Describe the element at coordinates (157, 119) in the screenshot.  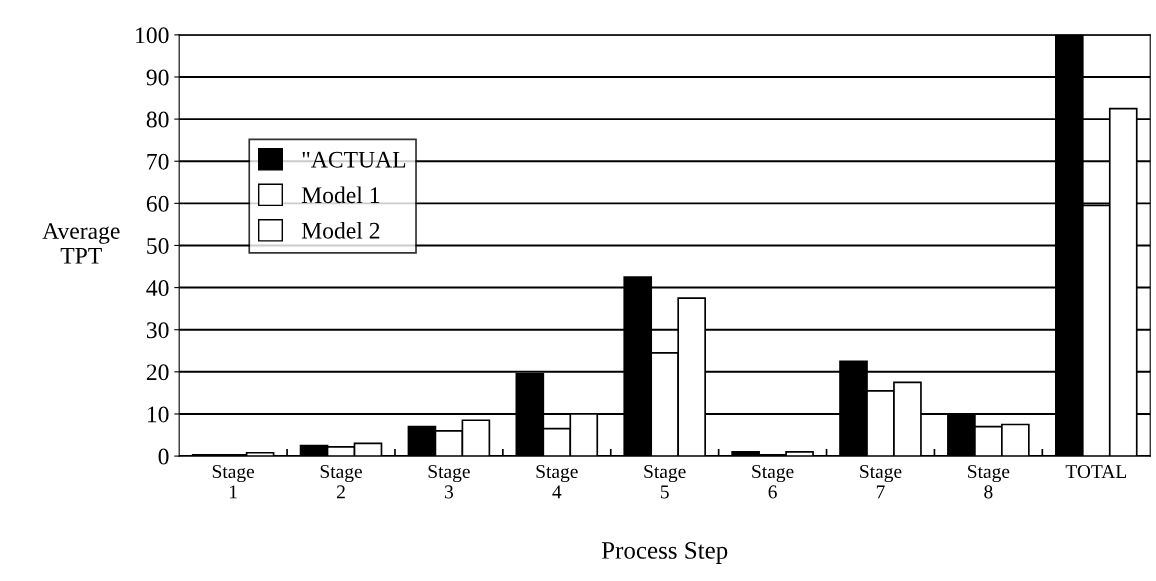
I see `y-tick-label: 80` at that location.